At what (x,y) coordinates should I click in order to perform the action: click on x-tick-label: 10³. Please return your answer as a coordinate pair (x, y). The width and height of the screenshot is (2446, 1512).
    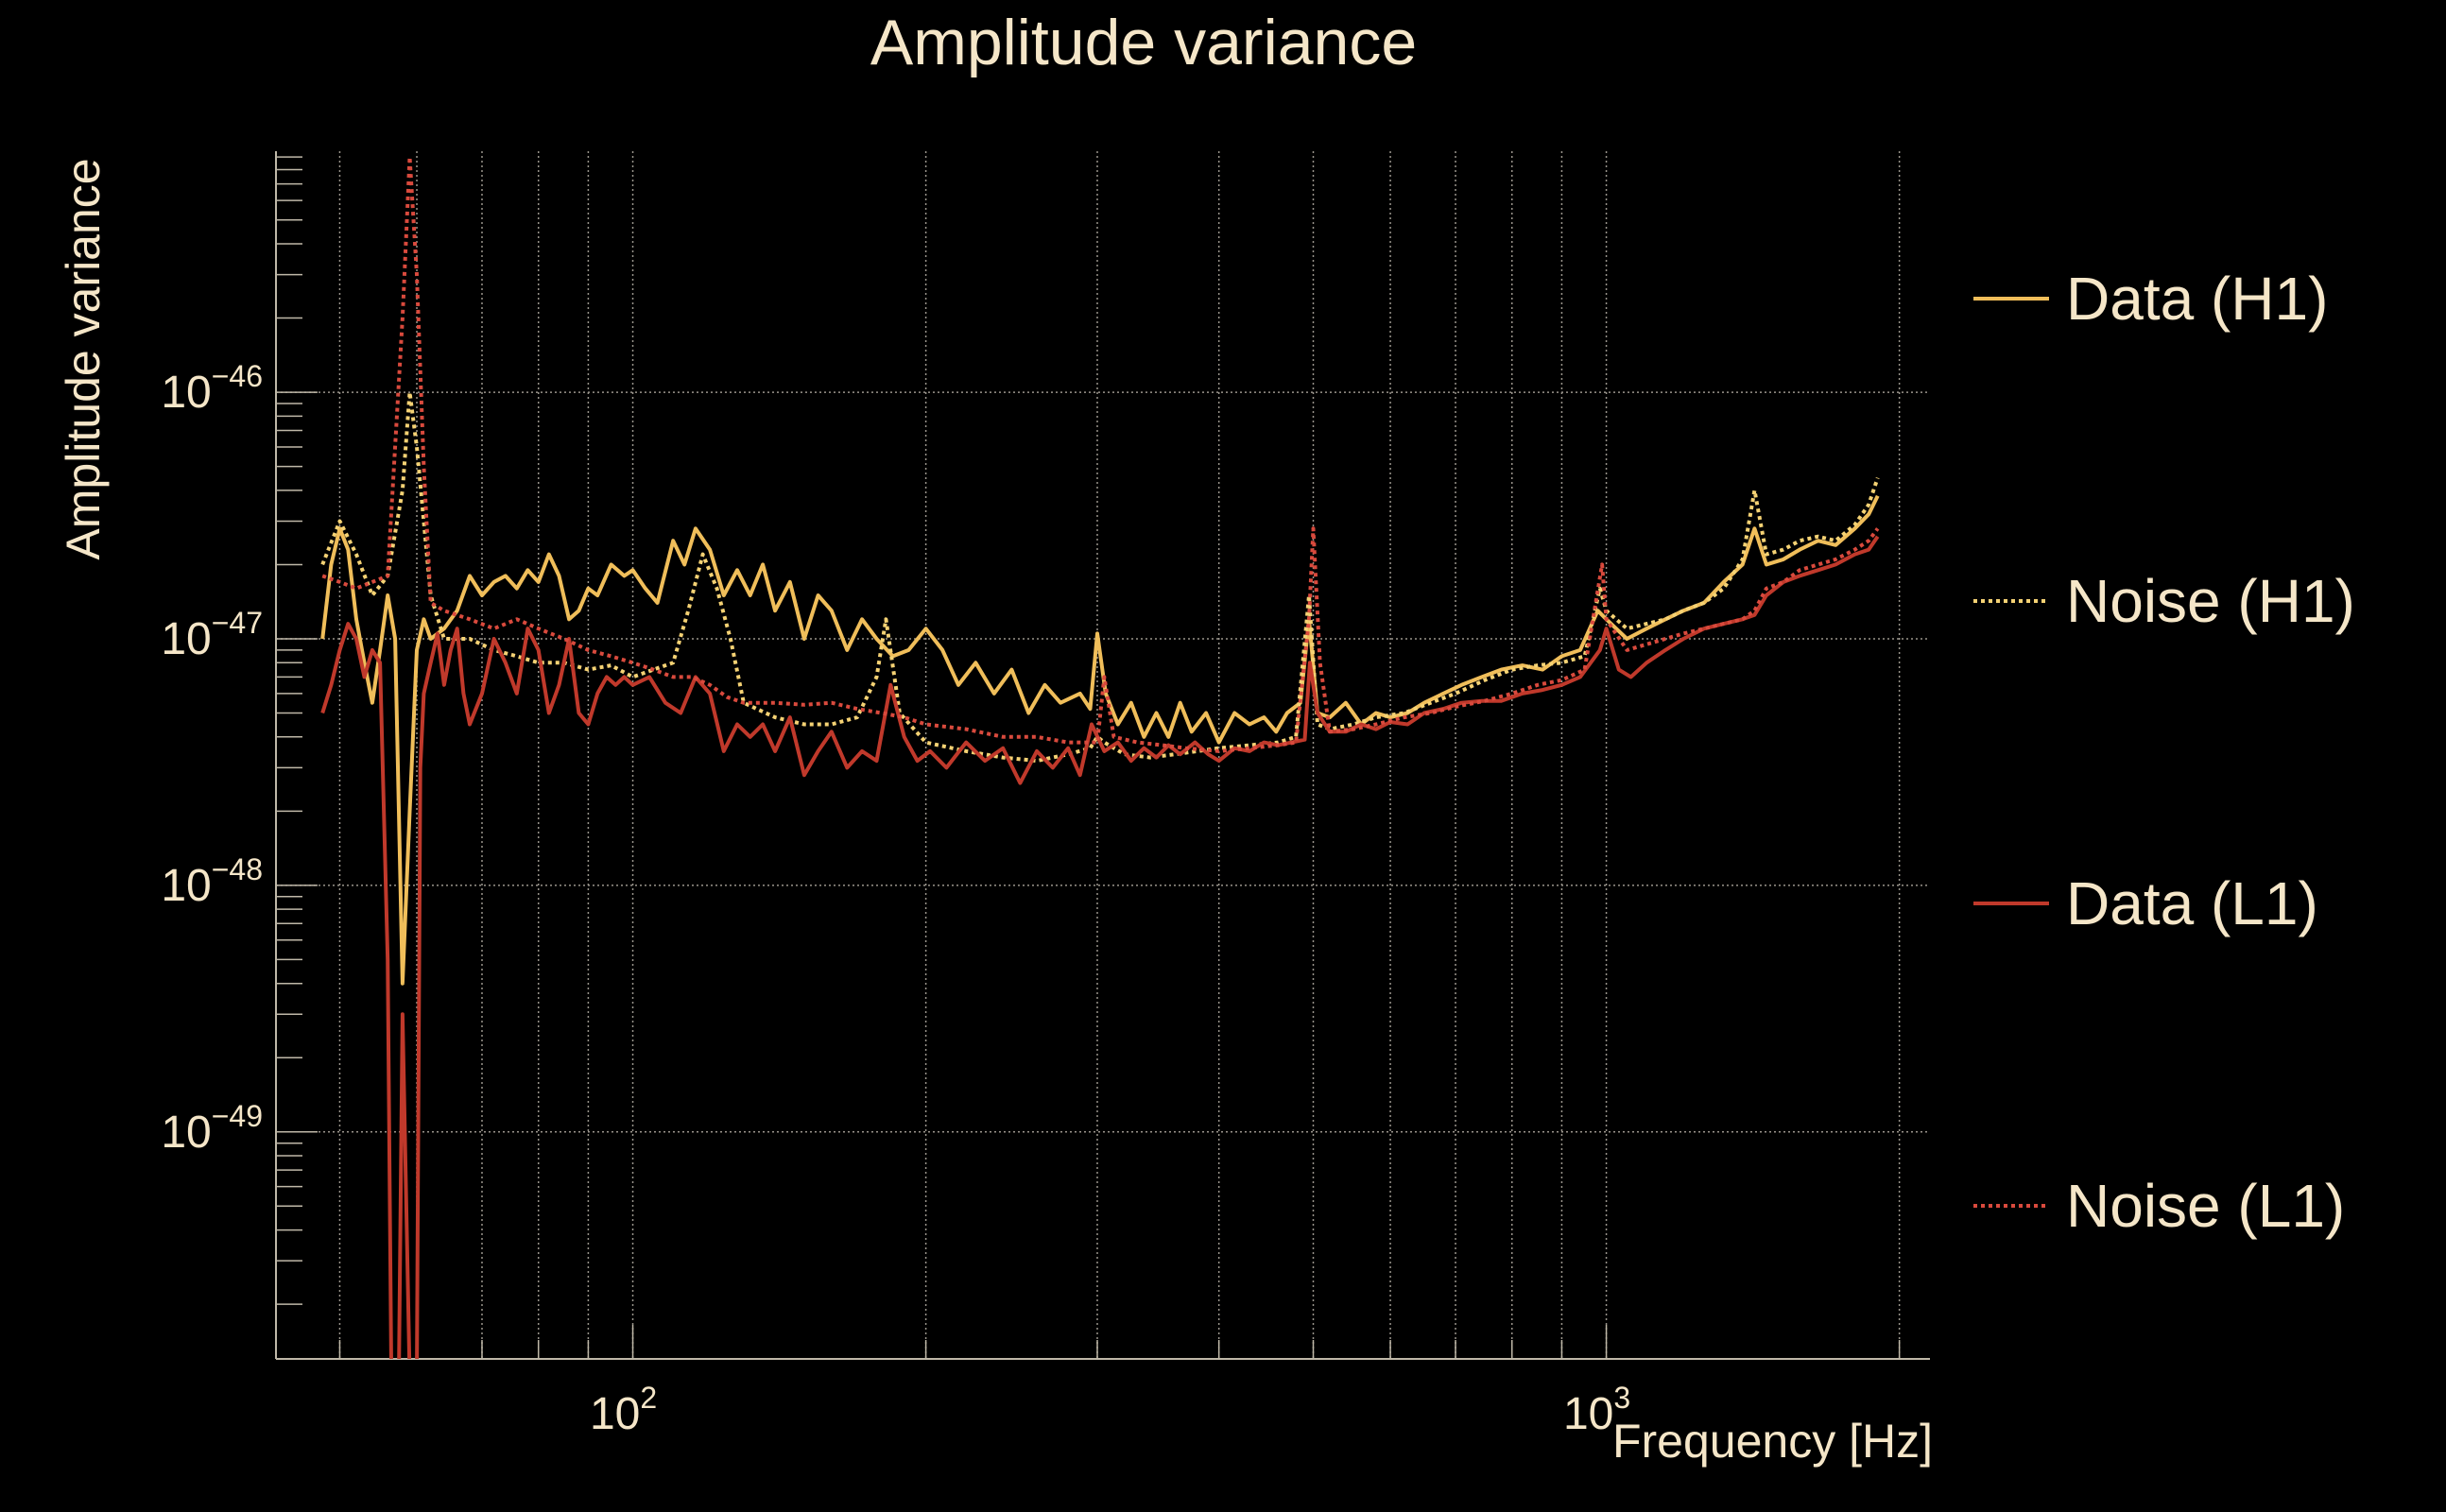
    Looking at the image, I should click on (1596, 1410).